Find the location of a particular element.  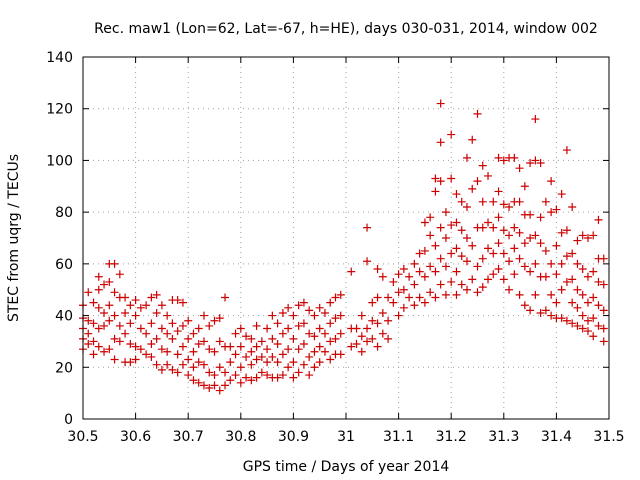

y-tick-label: 40 is located at coordinates (64, 317).